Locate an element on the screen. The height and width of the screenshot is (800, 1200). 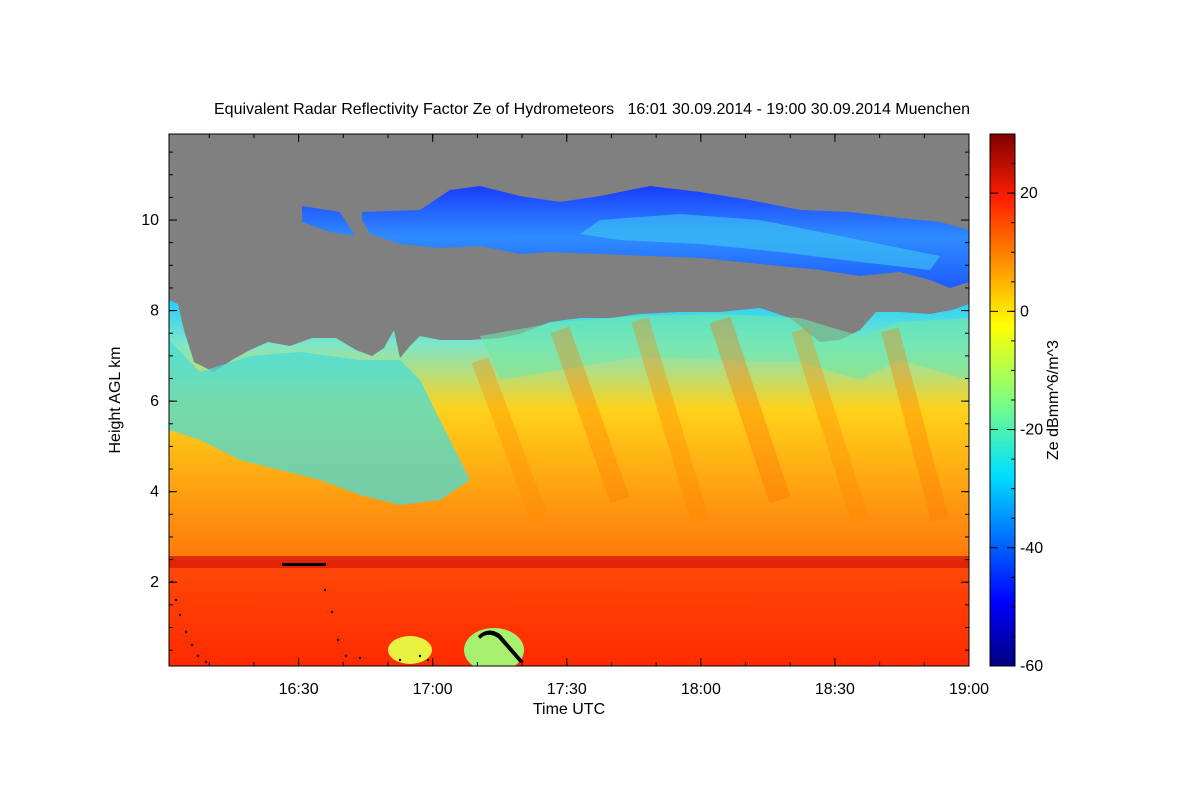
mid-level-echo is located at coordinates (319, 422).